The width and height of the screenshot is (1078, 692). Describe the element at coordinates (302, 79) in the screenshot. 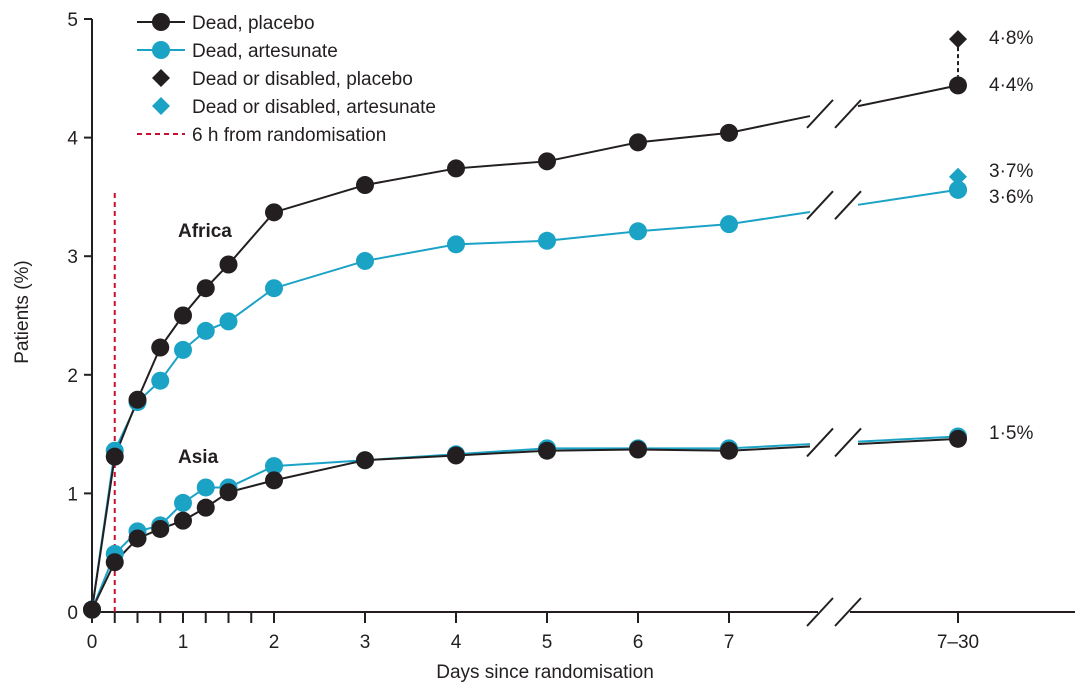

I see `legend-label: Dead or disabled, placebo` at that location.